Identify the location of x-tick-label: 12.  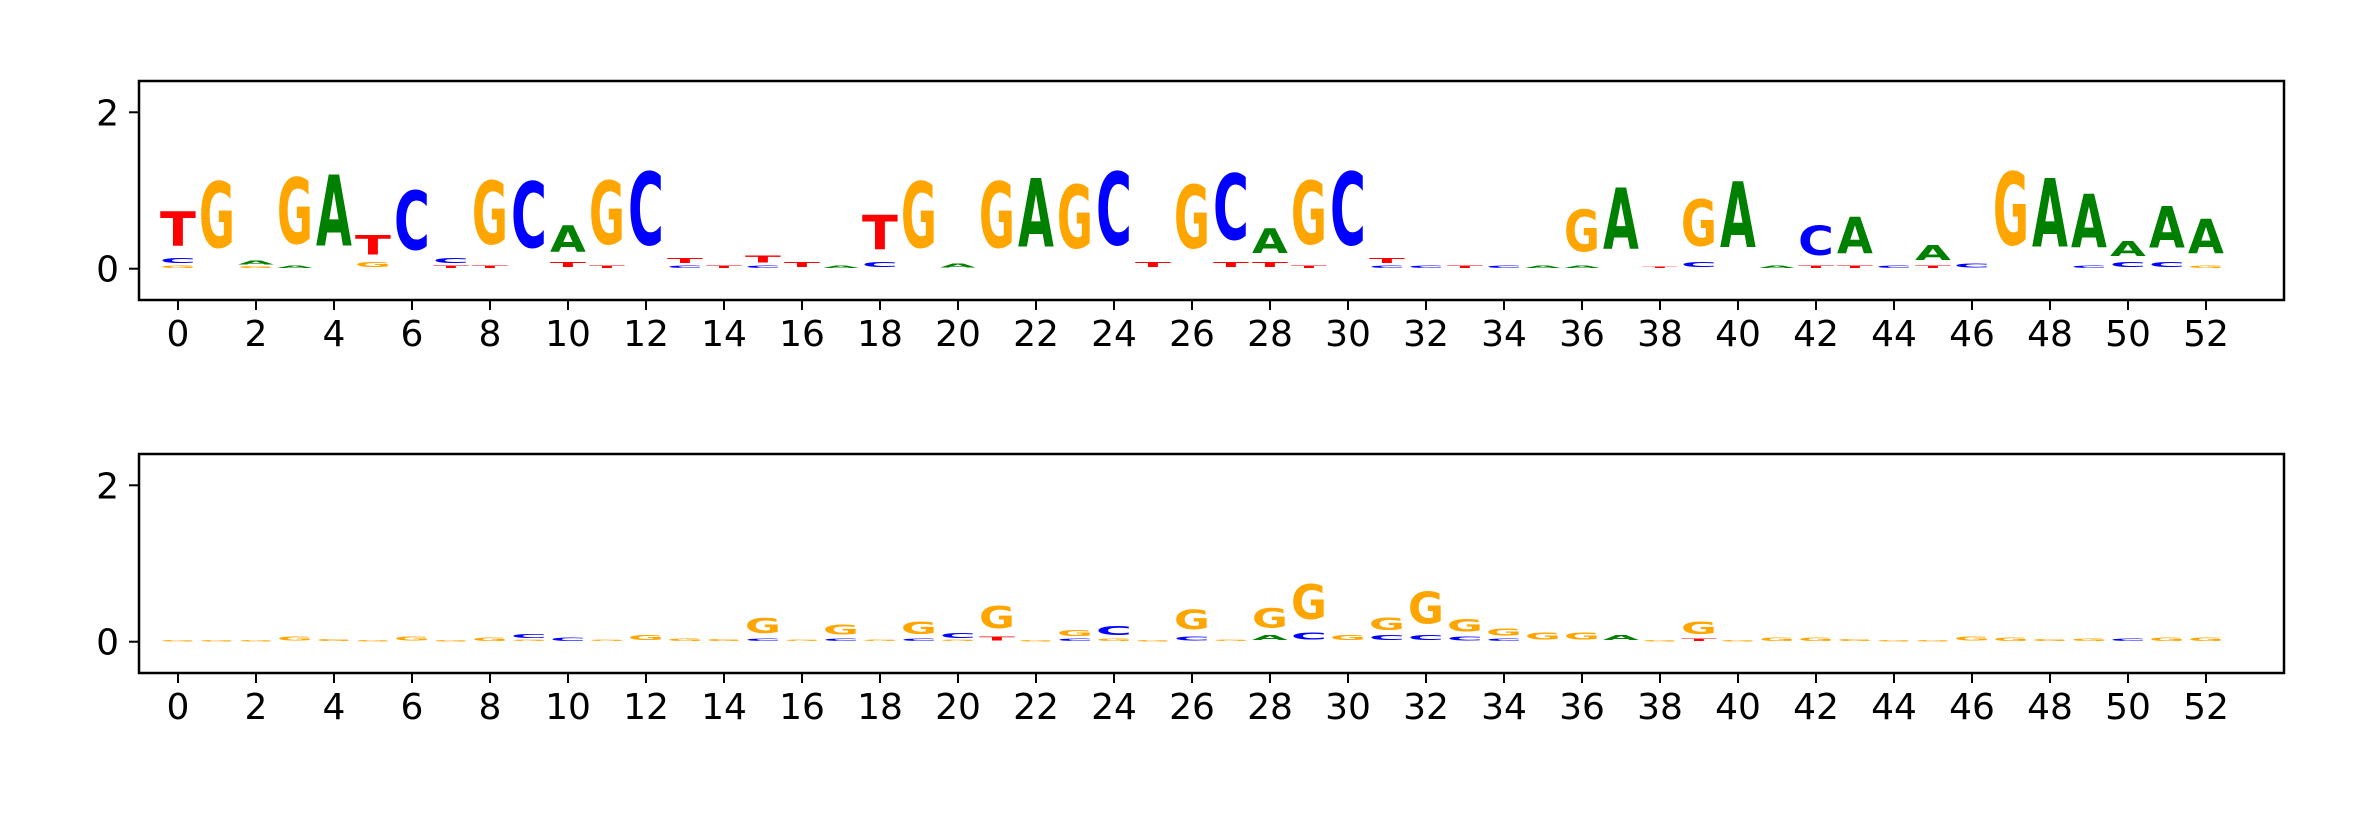
(646, 334).